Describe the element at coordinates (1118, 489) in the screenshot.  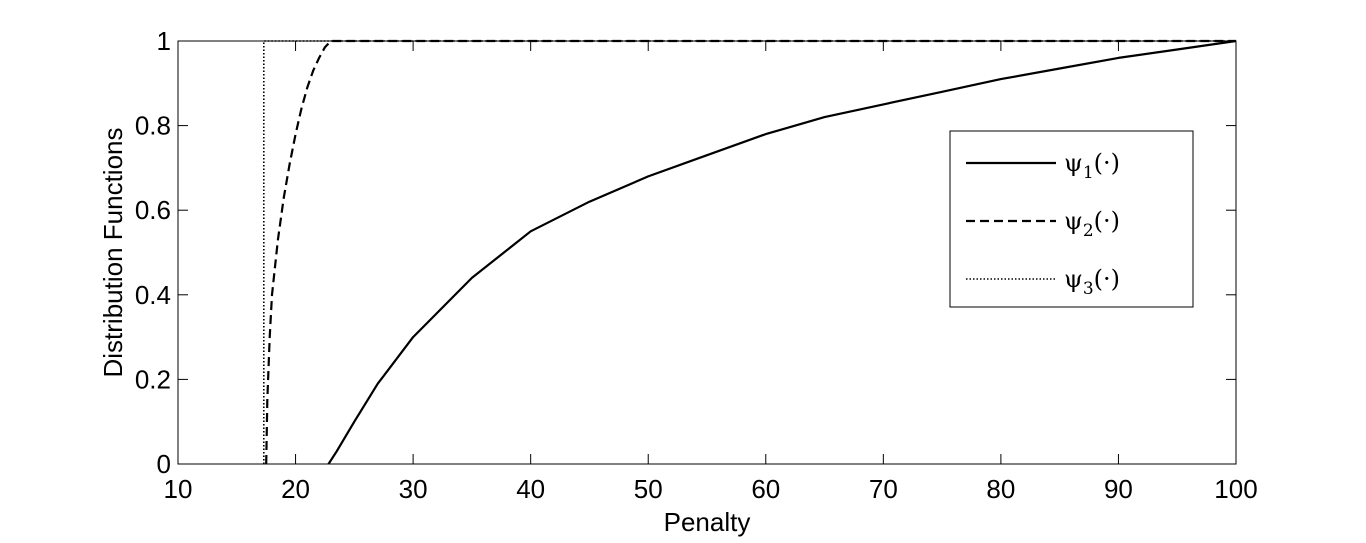
I see `x-tick-label: 90` at that location.